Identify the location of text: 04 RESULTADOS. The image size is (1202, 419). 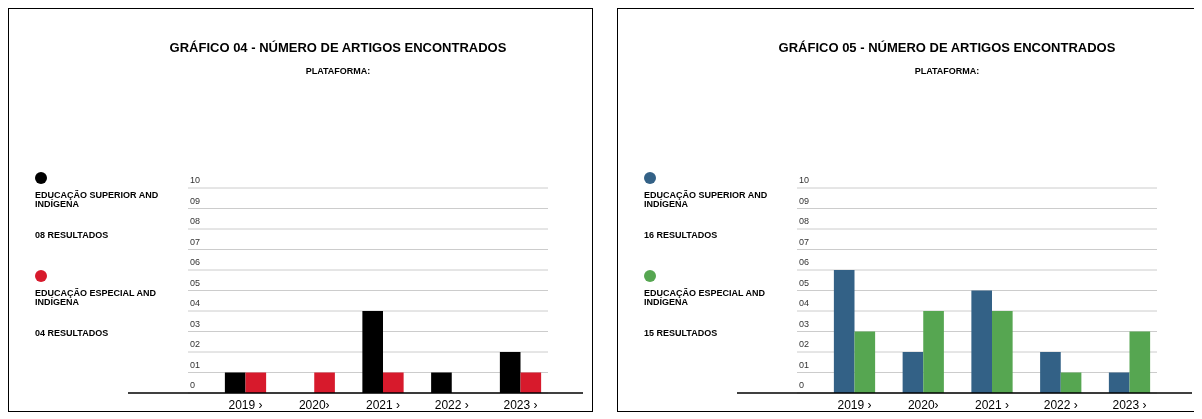
(72, 333).